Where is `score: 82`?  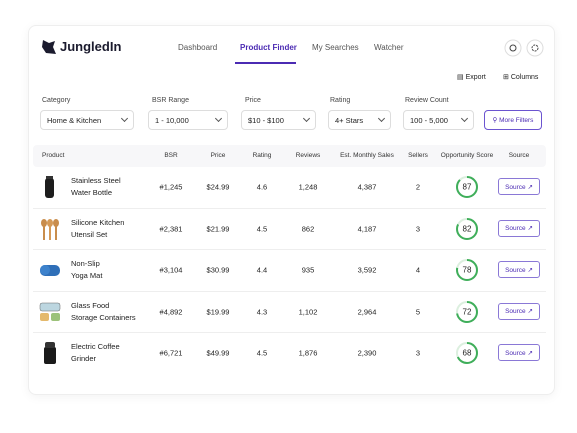 score: 82 is located at coordinates (467, 228).